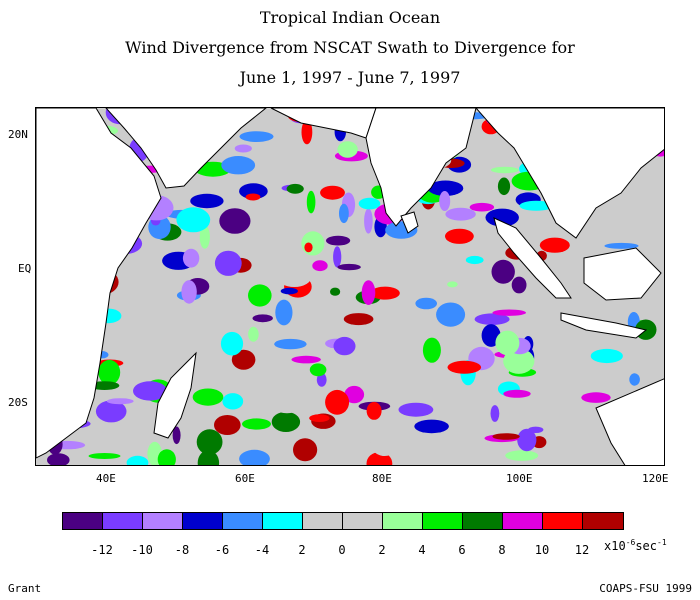 Image resolution: width=700 pixels, height=600 pixels. Describe the element at coordinates (350, 77) in the screenshot. I see `title-line-3: June 1, 1997 - June 7, 1997` at that location.